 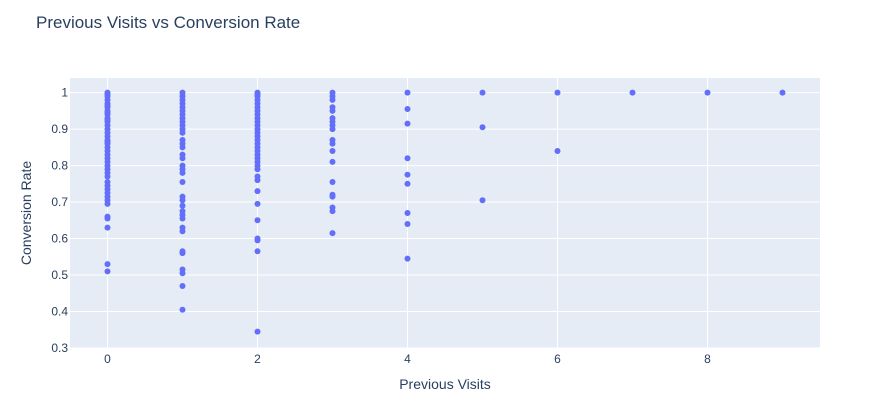 What do you see at coordinates (59, 166) in the screenshot?
I see `y-tick-label: 0.8` at bounding box center [59, 166].